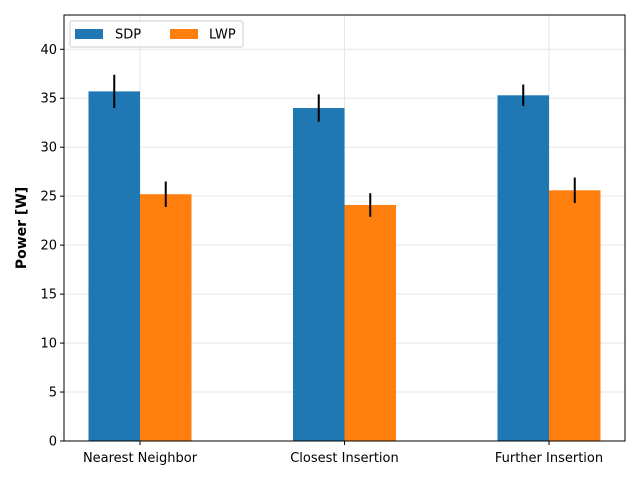 The height and width of the screenshot is (480, 640). Describe the element at coordinates (48, 295) in the screenshot. I see `y-tick-label: 15` at that location.